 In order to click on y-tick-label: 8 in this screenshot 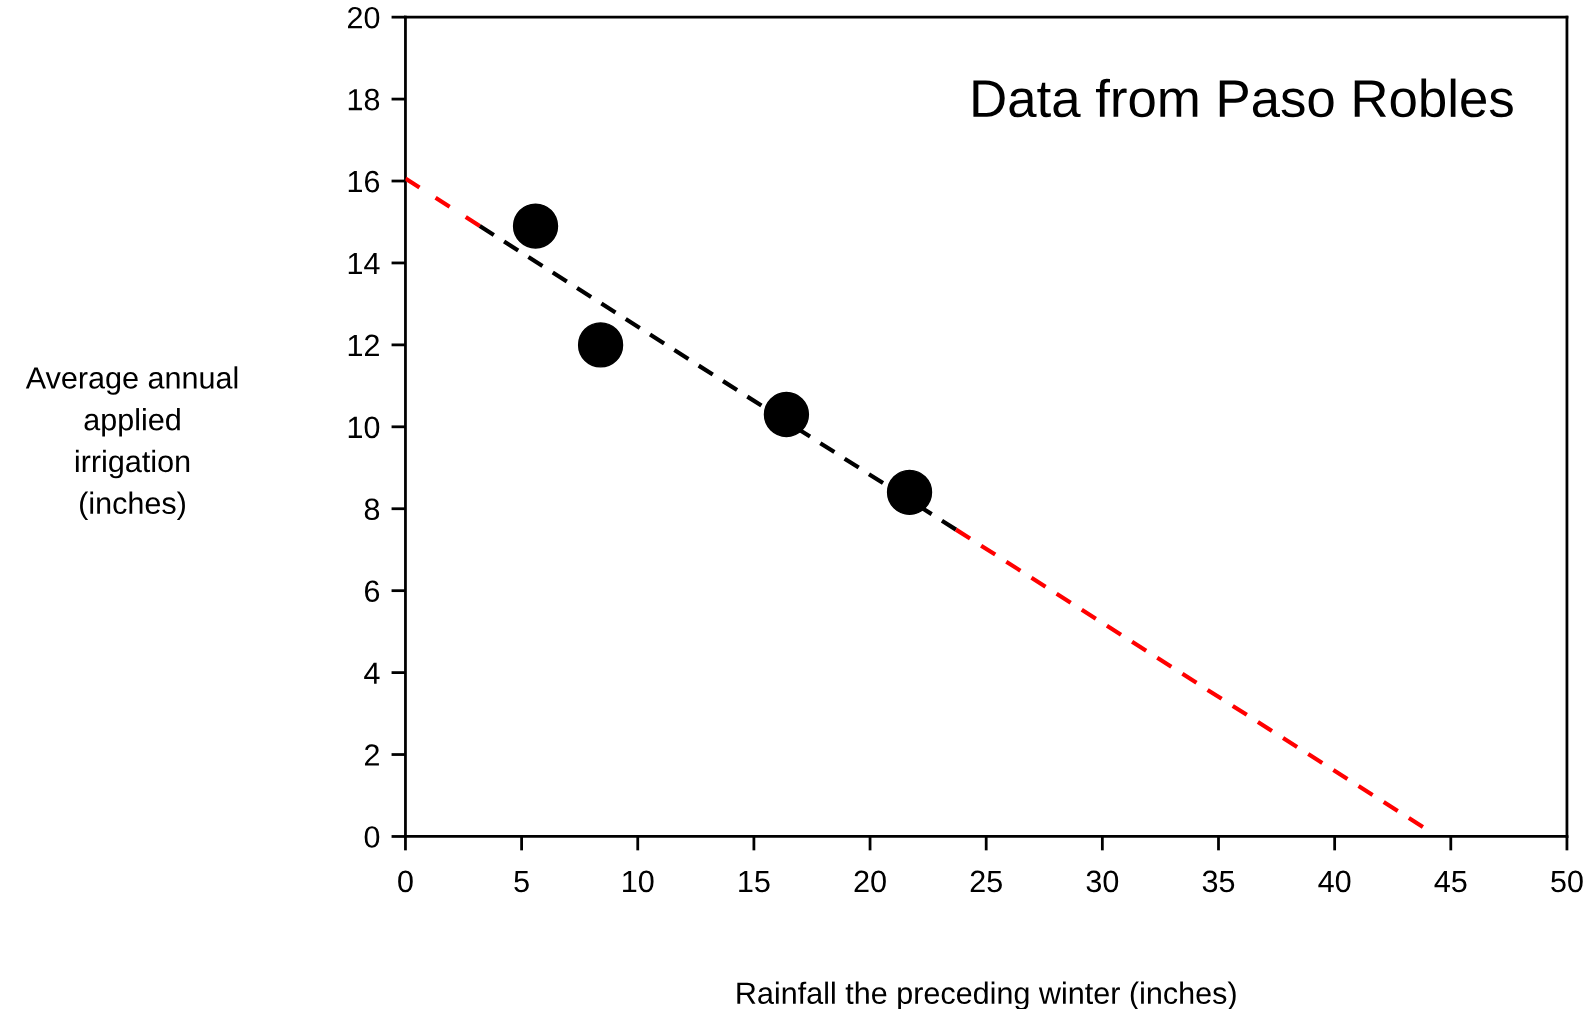, I will do `click(372, 509)`.